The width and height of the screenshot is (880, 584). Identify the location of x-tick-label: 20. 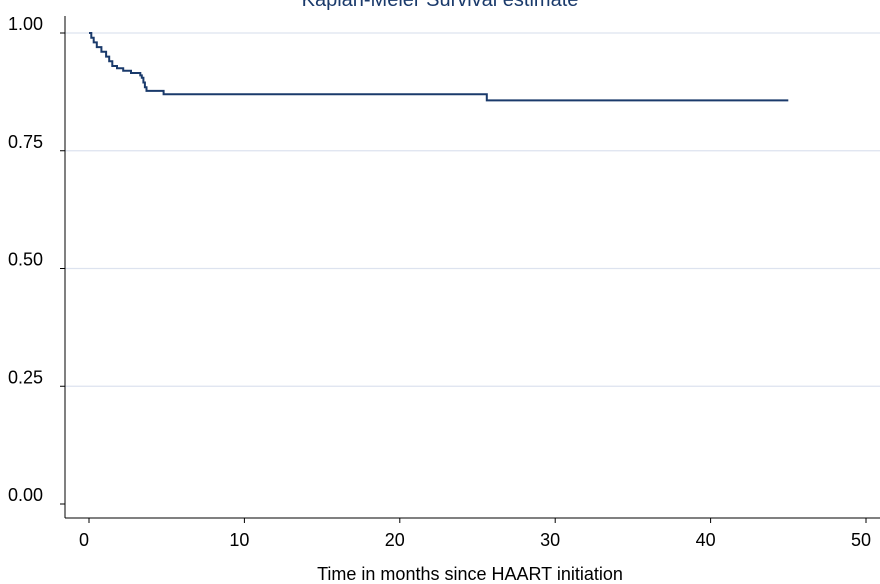
(395, 540).